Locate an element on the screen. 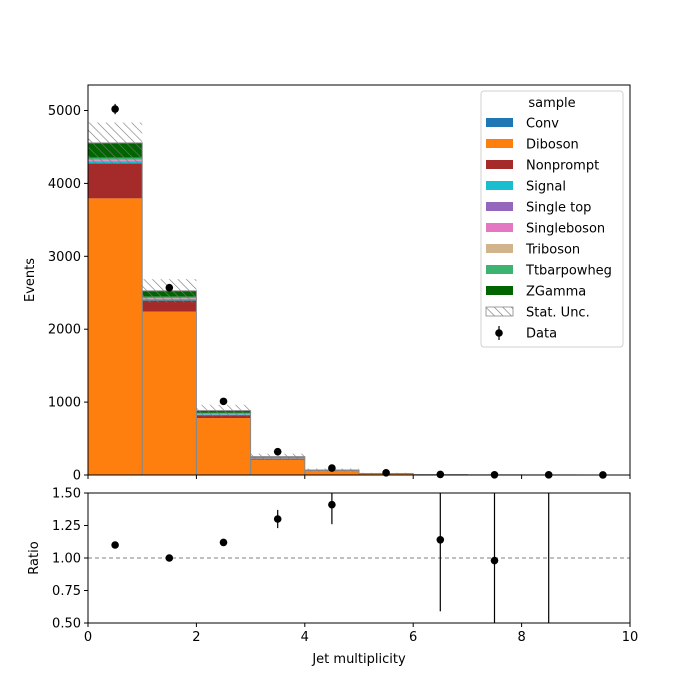 This screenshot has width=700, height=700. legend-label: ZGamma is located at coordinates (556, 292).